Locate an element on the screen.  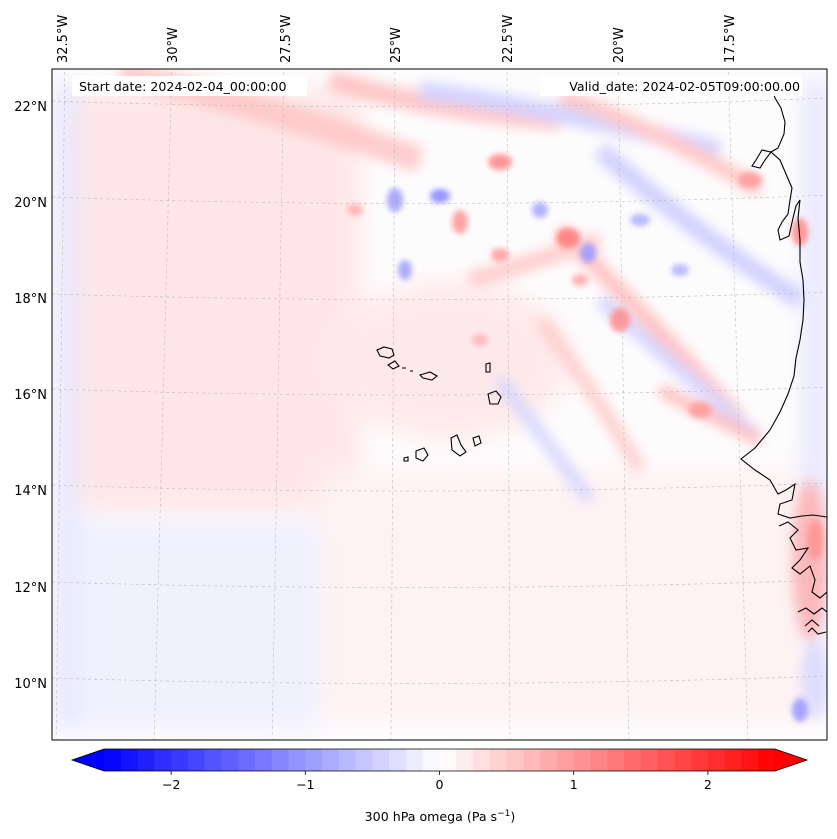
colorbar-extend-max is located at coordinates (791, 760).